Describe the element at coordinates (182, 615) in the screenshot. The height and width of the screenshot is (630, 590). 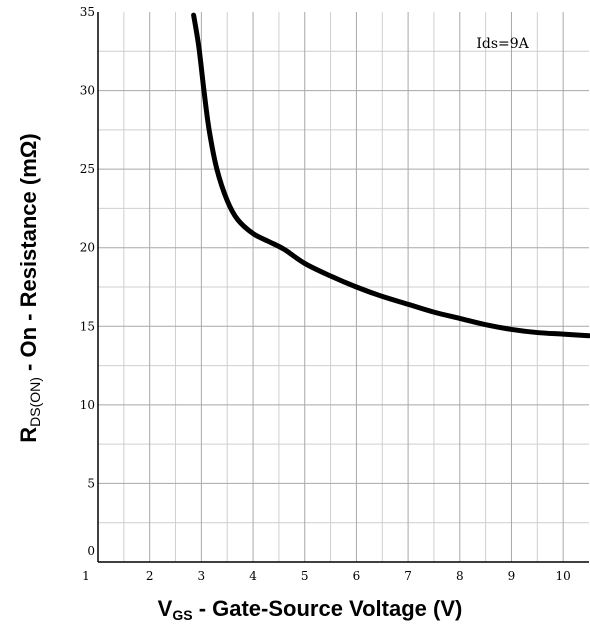
I see `x-axis-title-sub: GS` at that location.